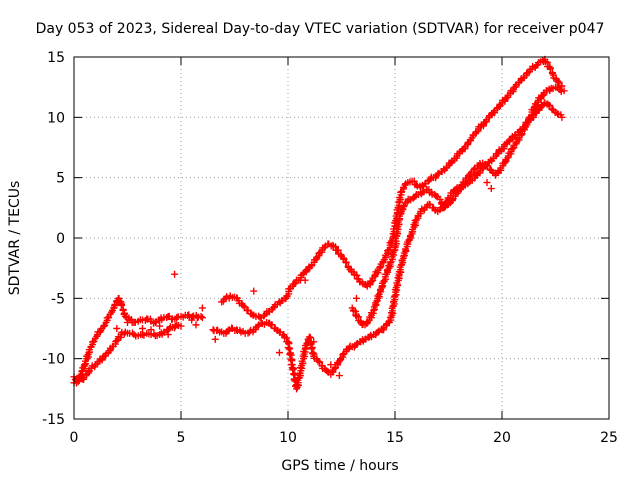  Describe the element at coordinates (339, 466) in the screenshot. I see `x-axis-label: GPS time / hours` at that location.